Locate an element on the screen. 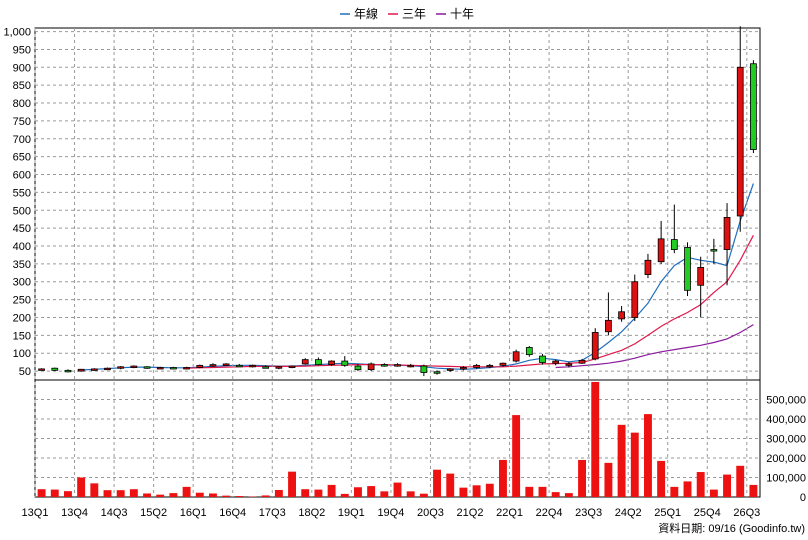 This screenshot has height=540, width=808. x-tick-label: 22Q1 is located at coordinates (509, 513).